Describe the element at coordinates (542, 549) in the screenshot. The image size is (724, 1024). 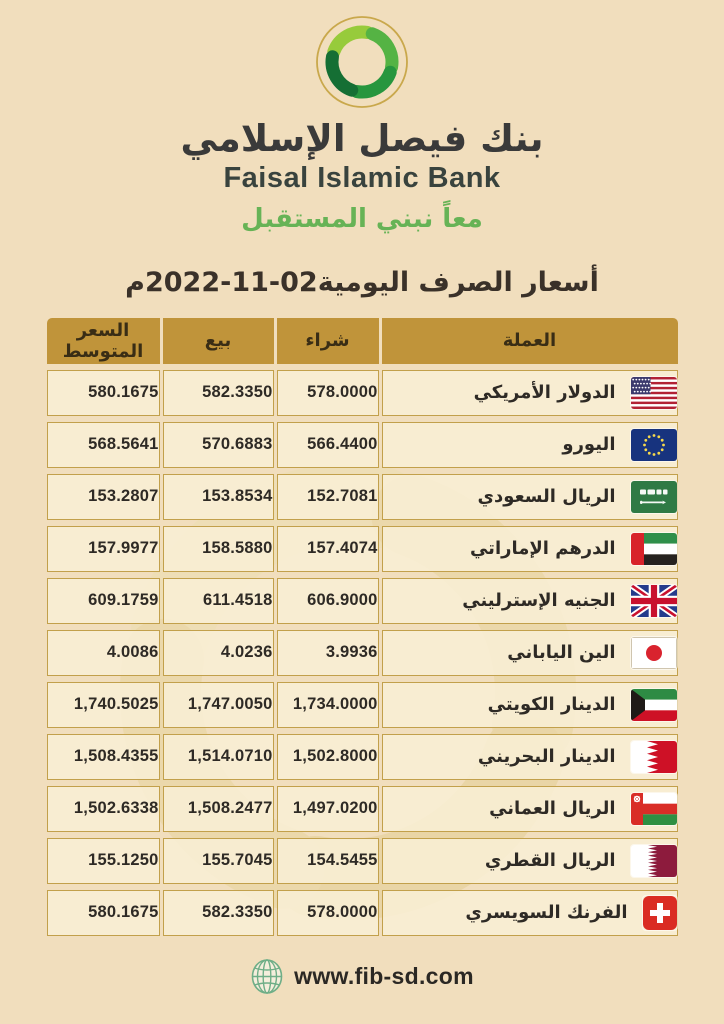
I see `currency-name: الدرهم الإماراتي` at that location.